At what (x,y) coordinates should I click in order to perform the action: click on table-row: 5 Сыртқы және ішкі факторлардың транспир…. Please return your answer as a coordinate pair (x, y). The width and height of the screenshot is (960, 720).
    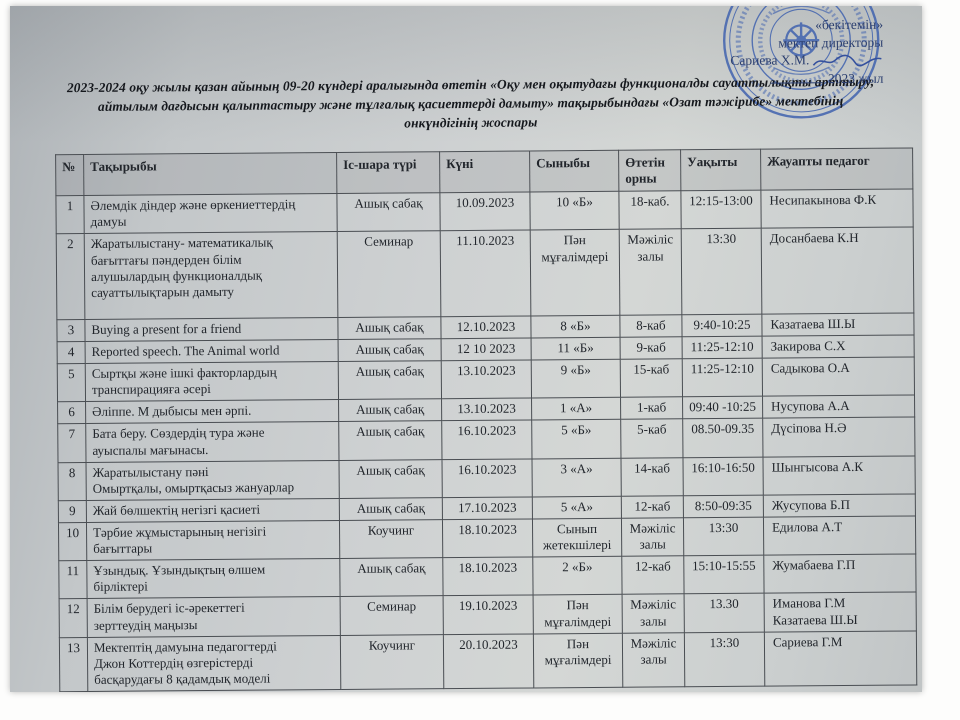
    Looking at the image, I should click on (486, 380).